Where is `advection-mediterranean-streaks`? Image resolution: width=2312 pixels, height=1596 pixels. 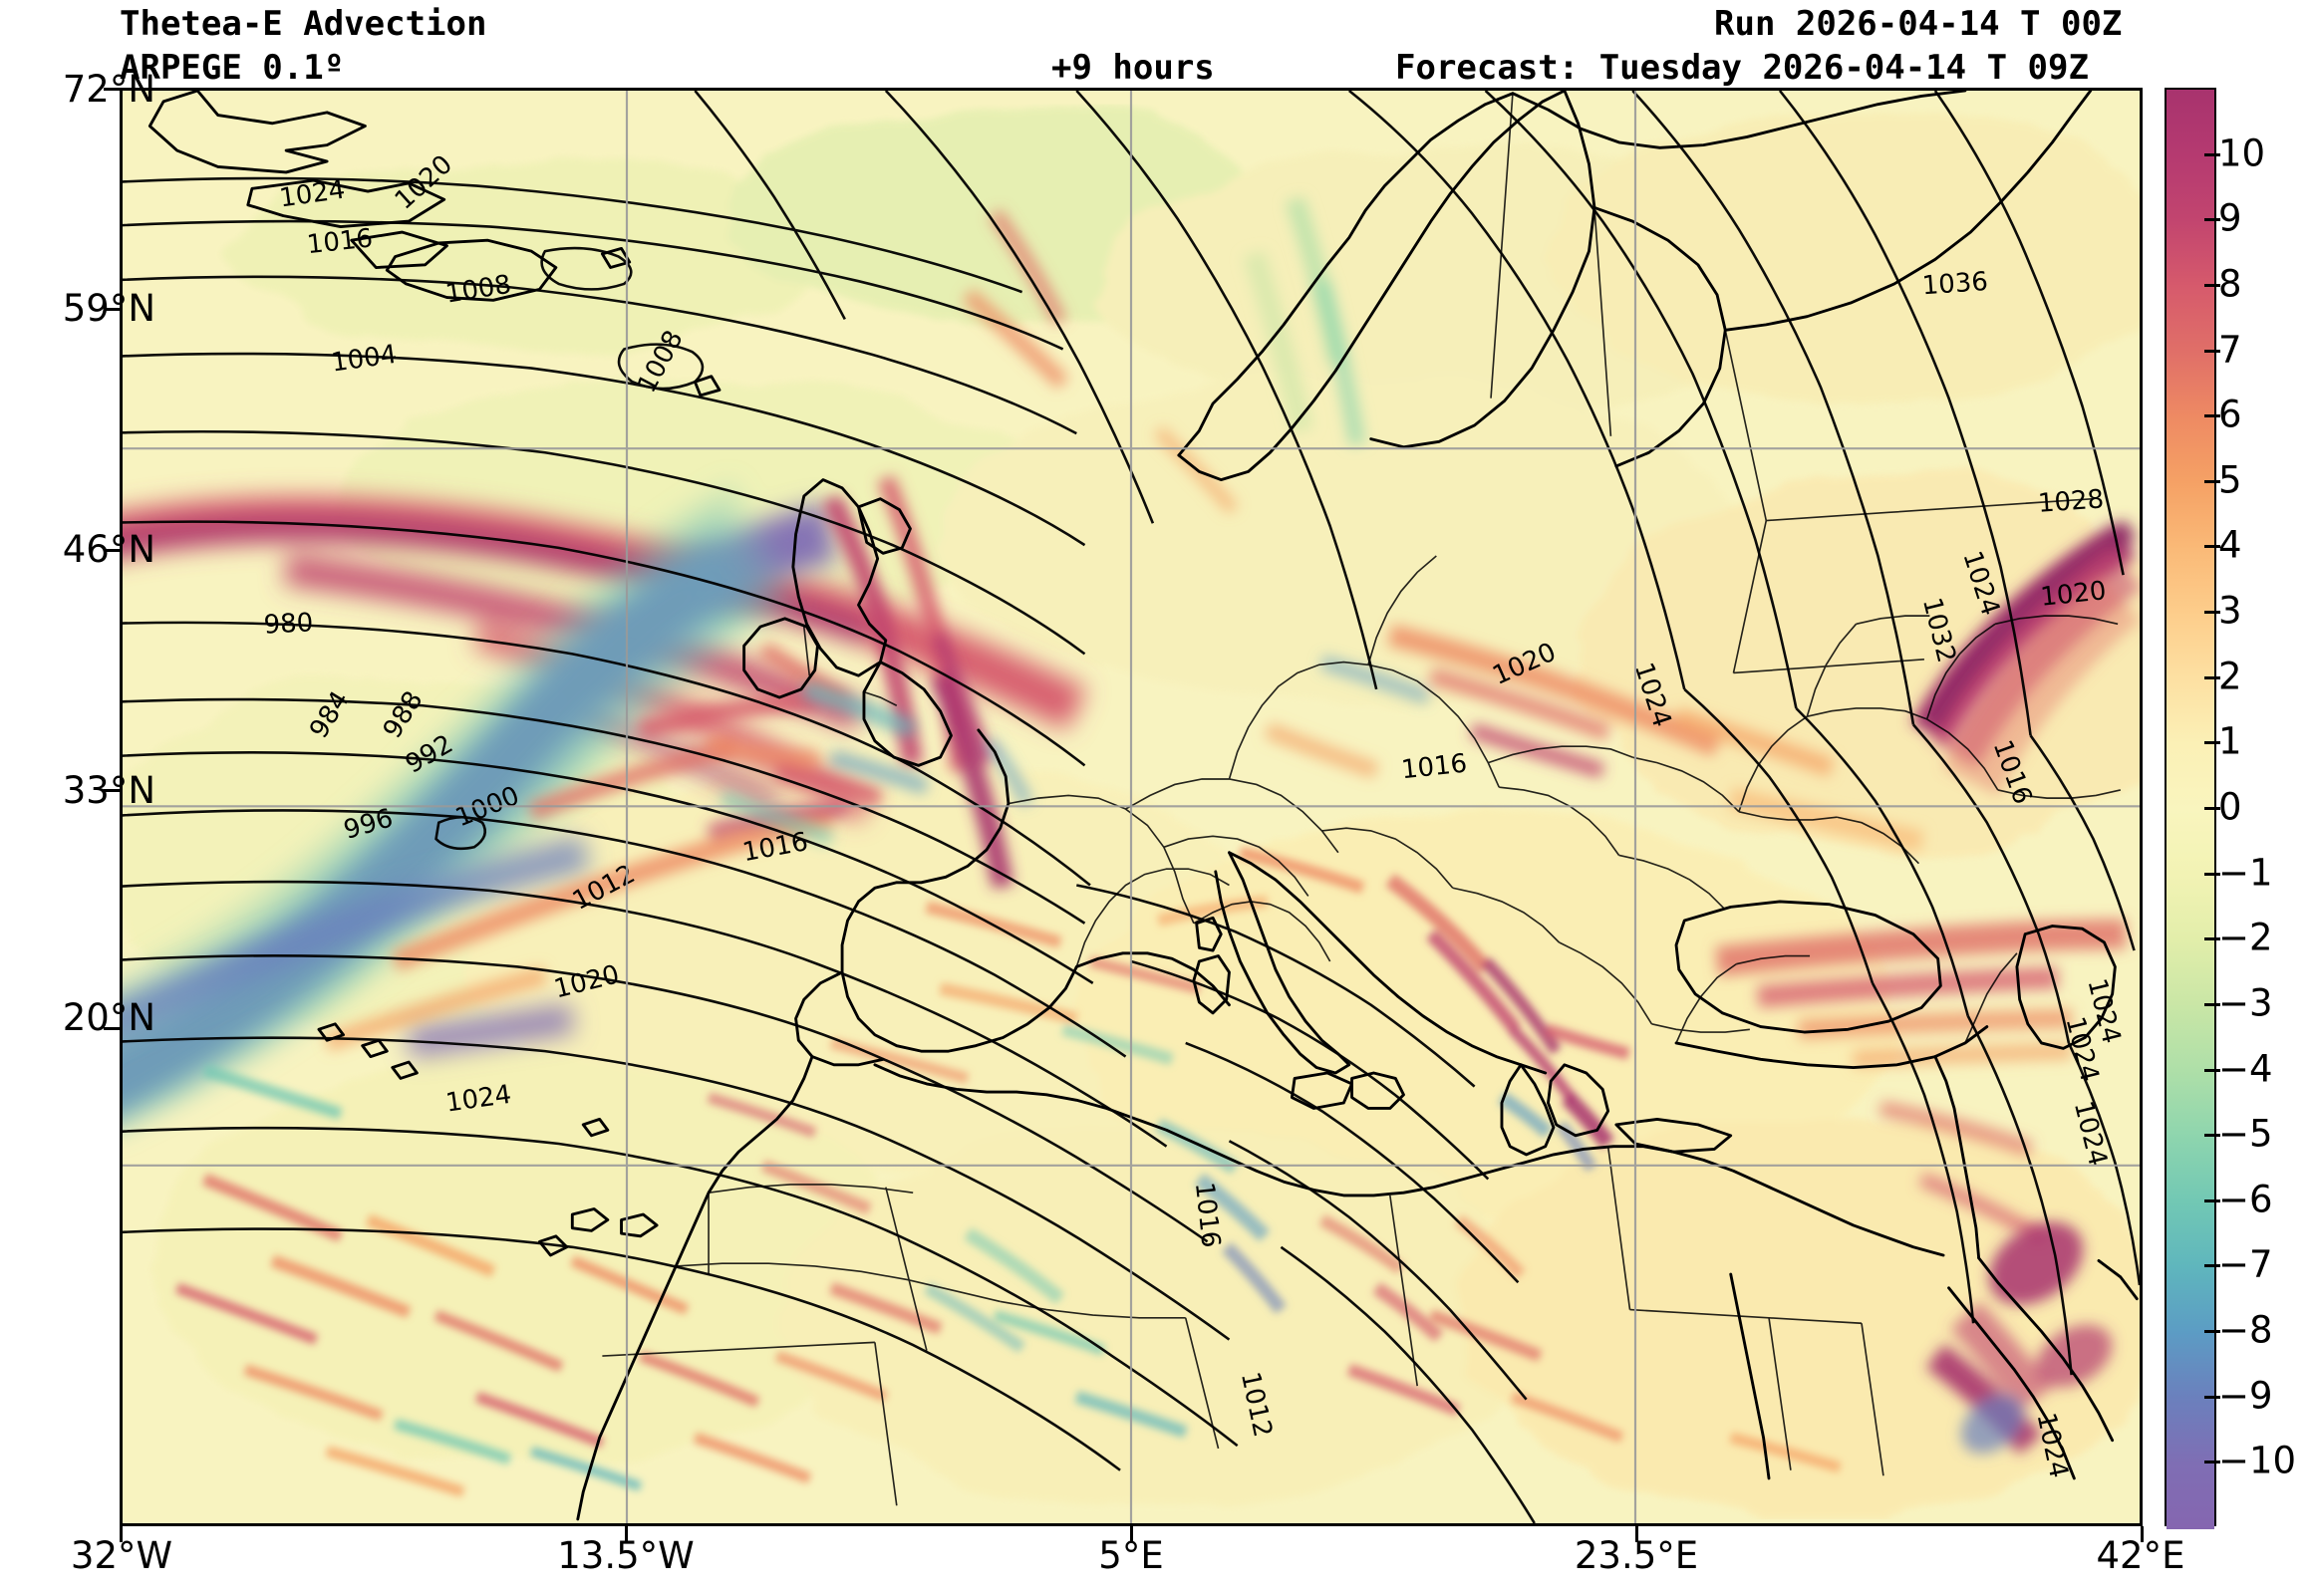 advection-mediterranean-streaks is located at coordinates (1117, 1124).